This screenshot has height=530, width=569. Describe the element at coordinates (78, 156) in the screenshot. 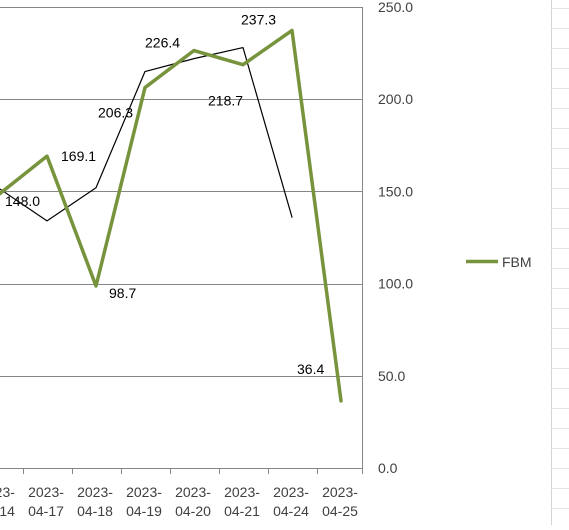

I see `data-label: 169.1` at that location.